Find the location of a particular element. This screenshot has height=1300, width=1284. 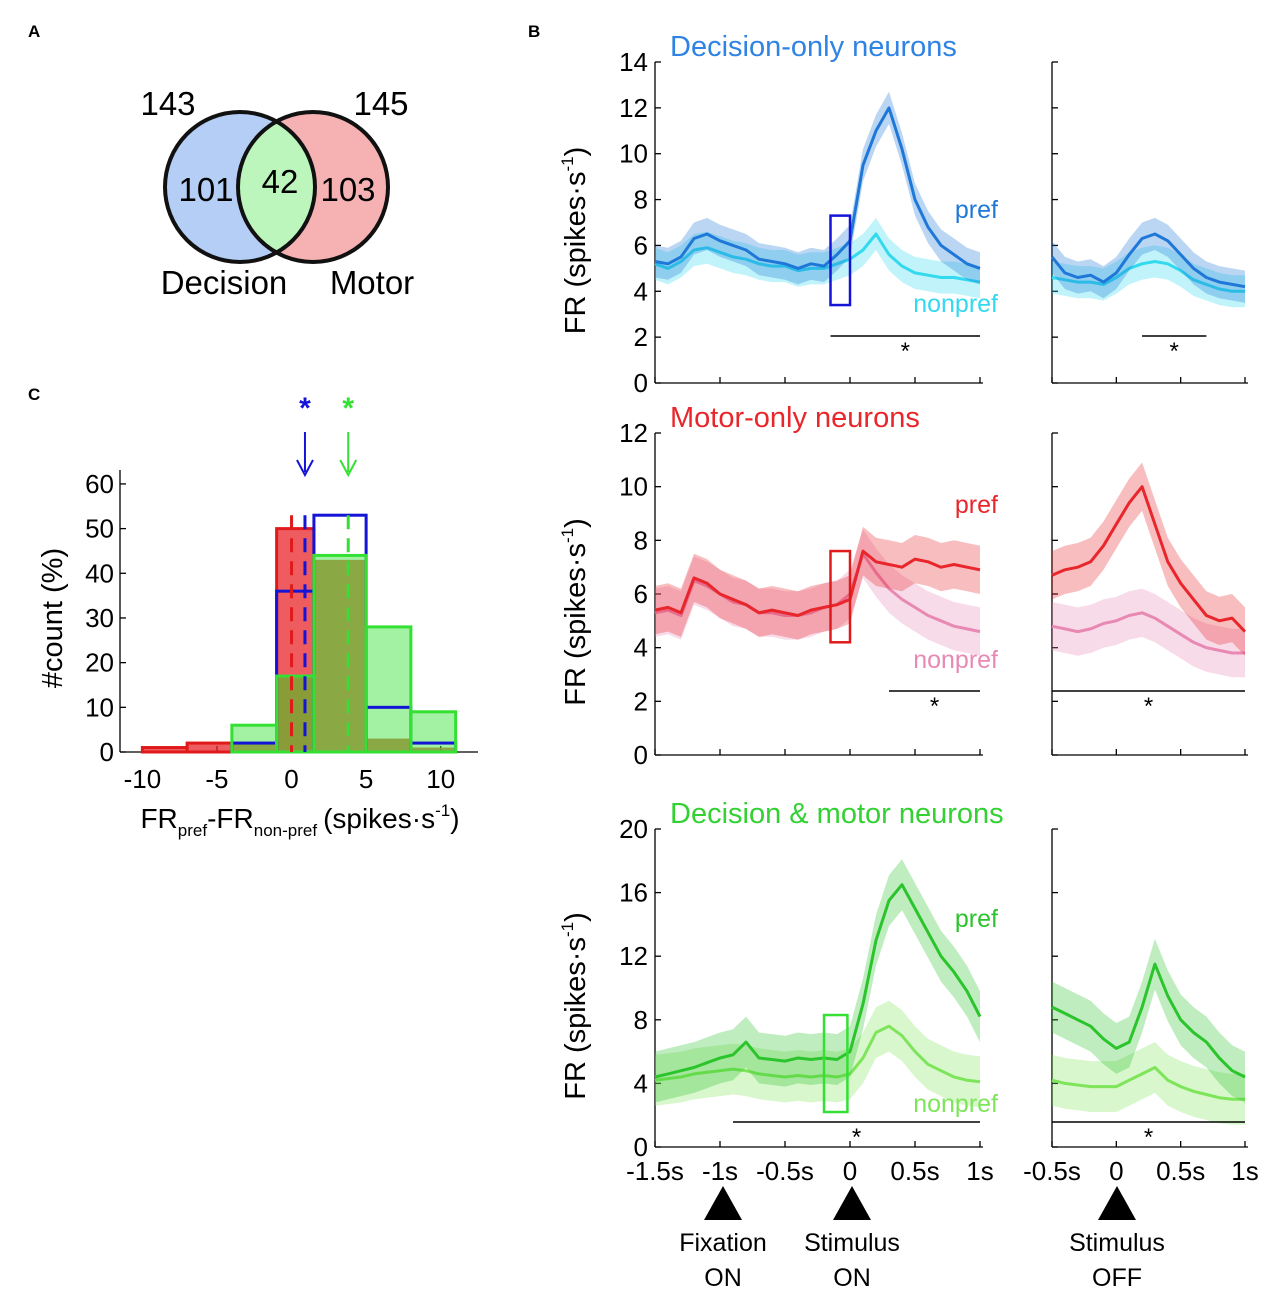

decision-pref-label: pref is located at coordinates (976, 210).